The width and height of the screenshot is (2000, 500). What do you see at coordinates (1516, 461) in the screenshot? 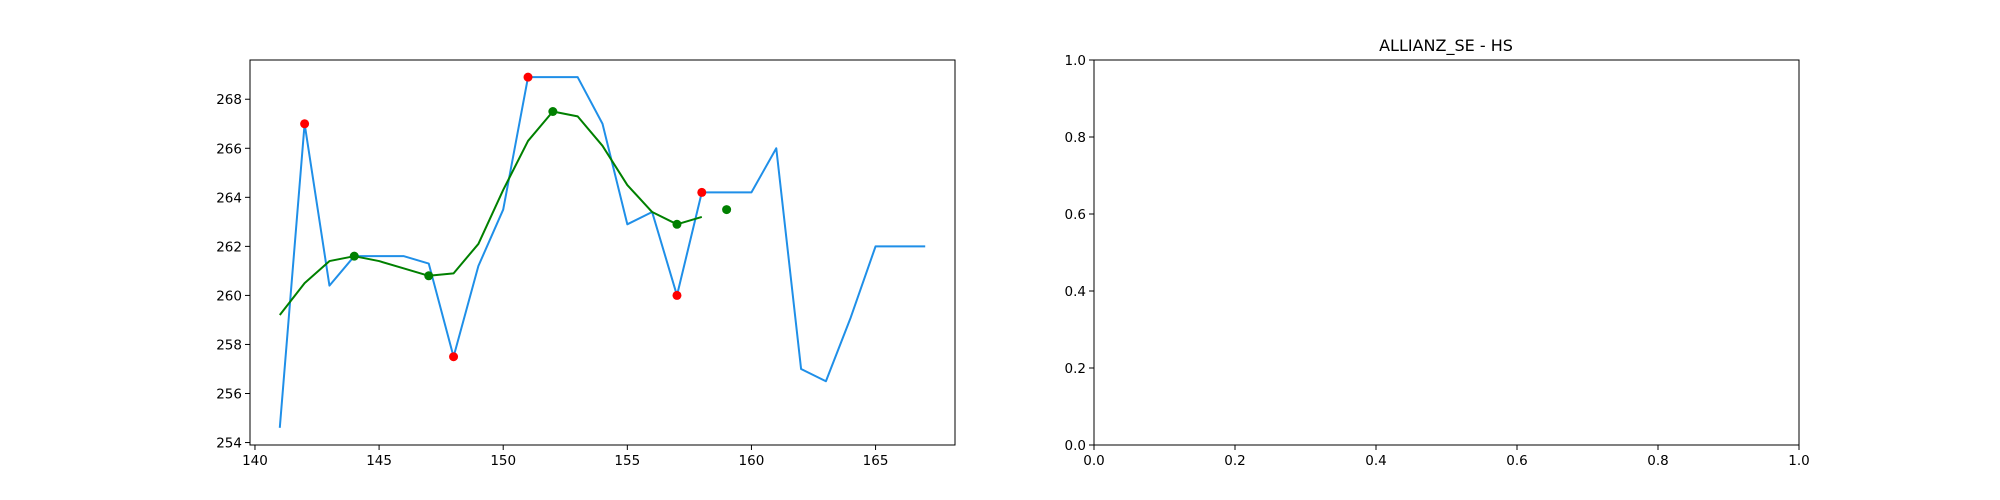
I see `hs-chart-x-tick-label: 0.6` at bounding box center [1516, 461].